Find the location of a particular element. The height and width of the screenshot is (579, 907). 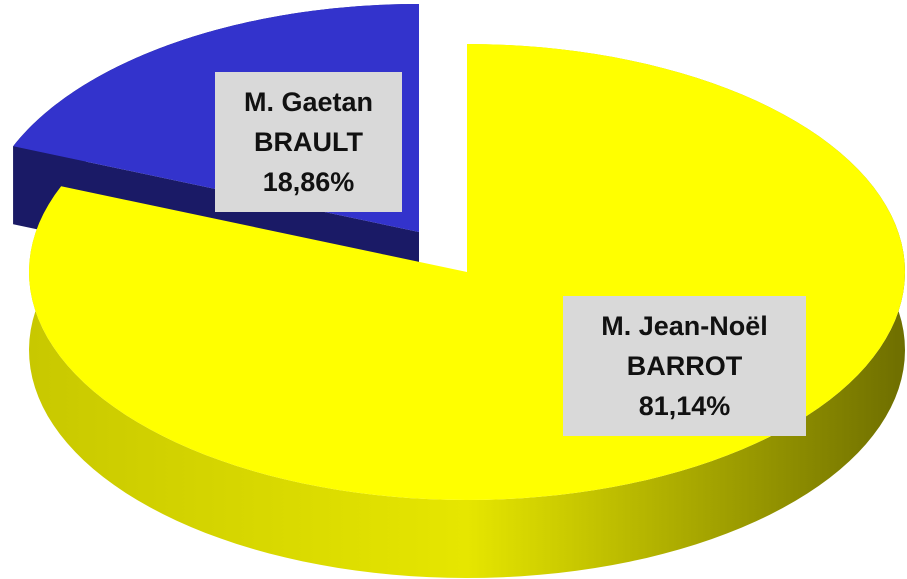

category-label: M. Jean-Noël BARROT is located at coordinates (684, 346).